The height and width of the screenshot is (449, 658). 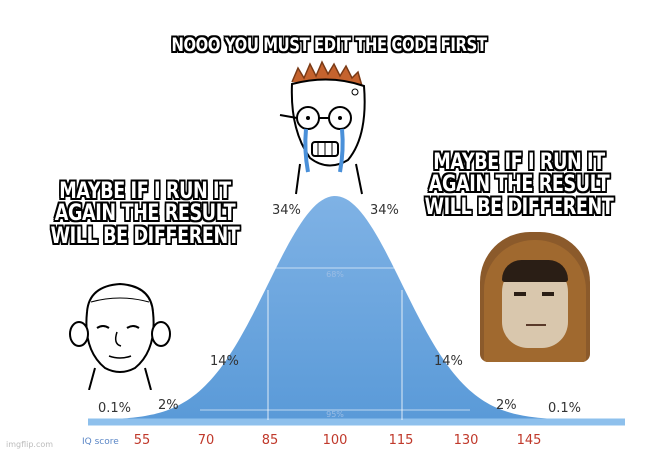 I want to click on inner-95-label: 95%, so click(x=335, y=414).